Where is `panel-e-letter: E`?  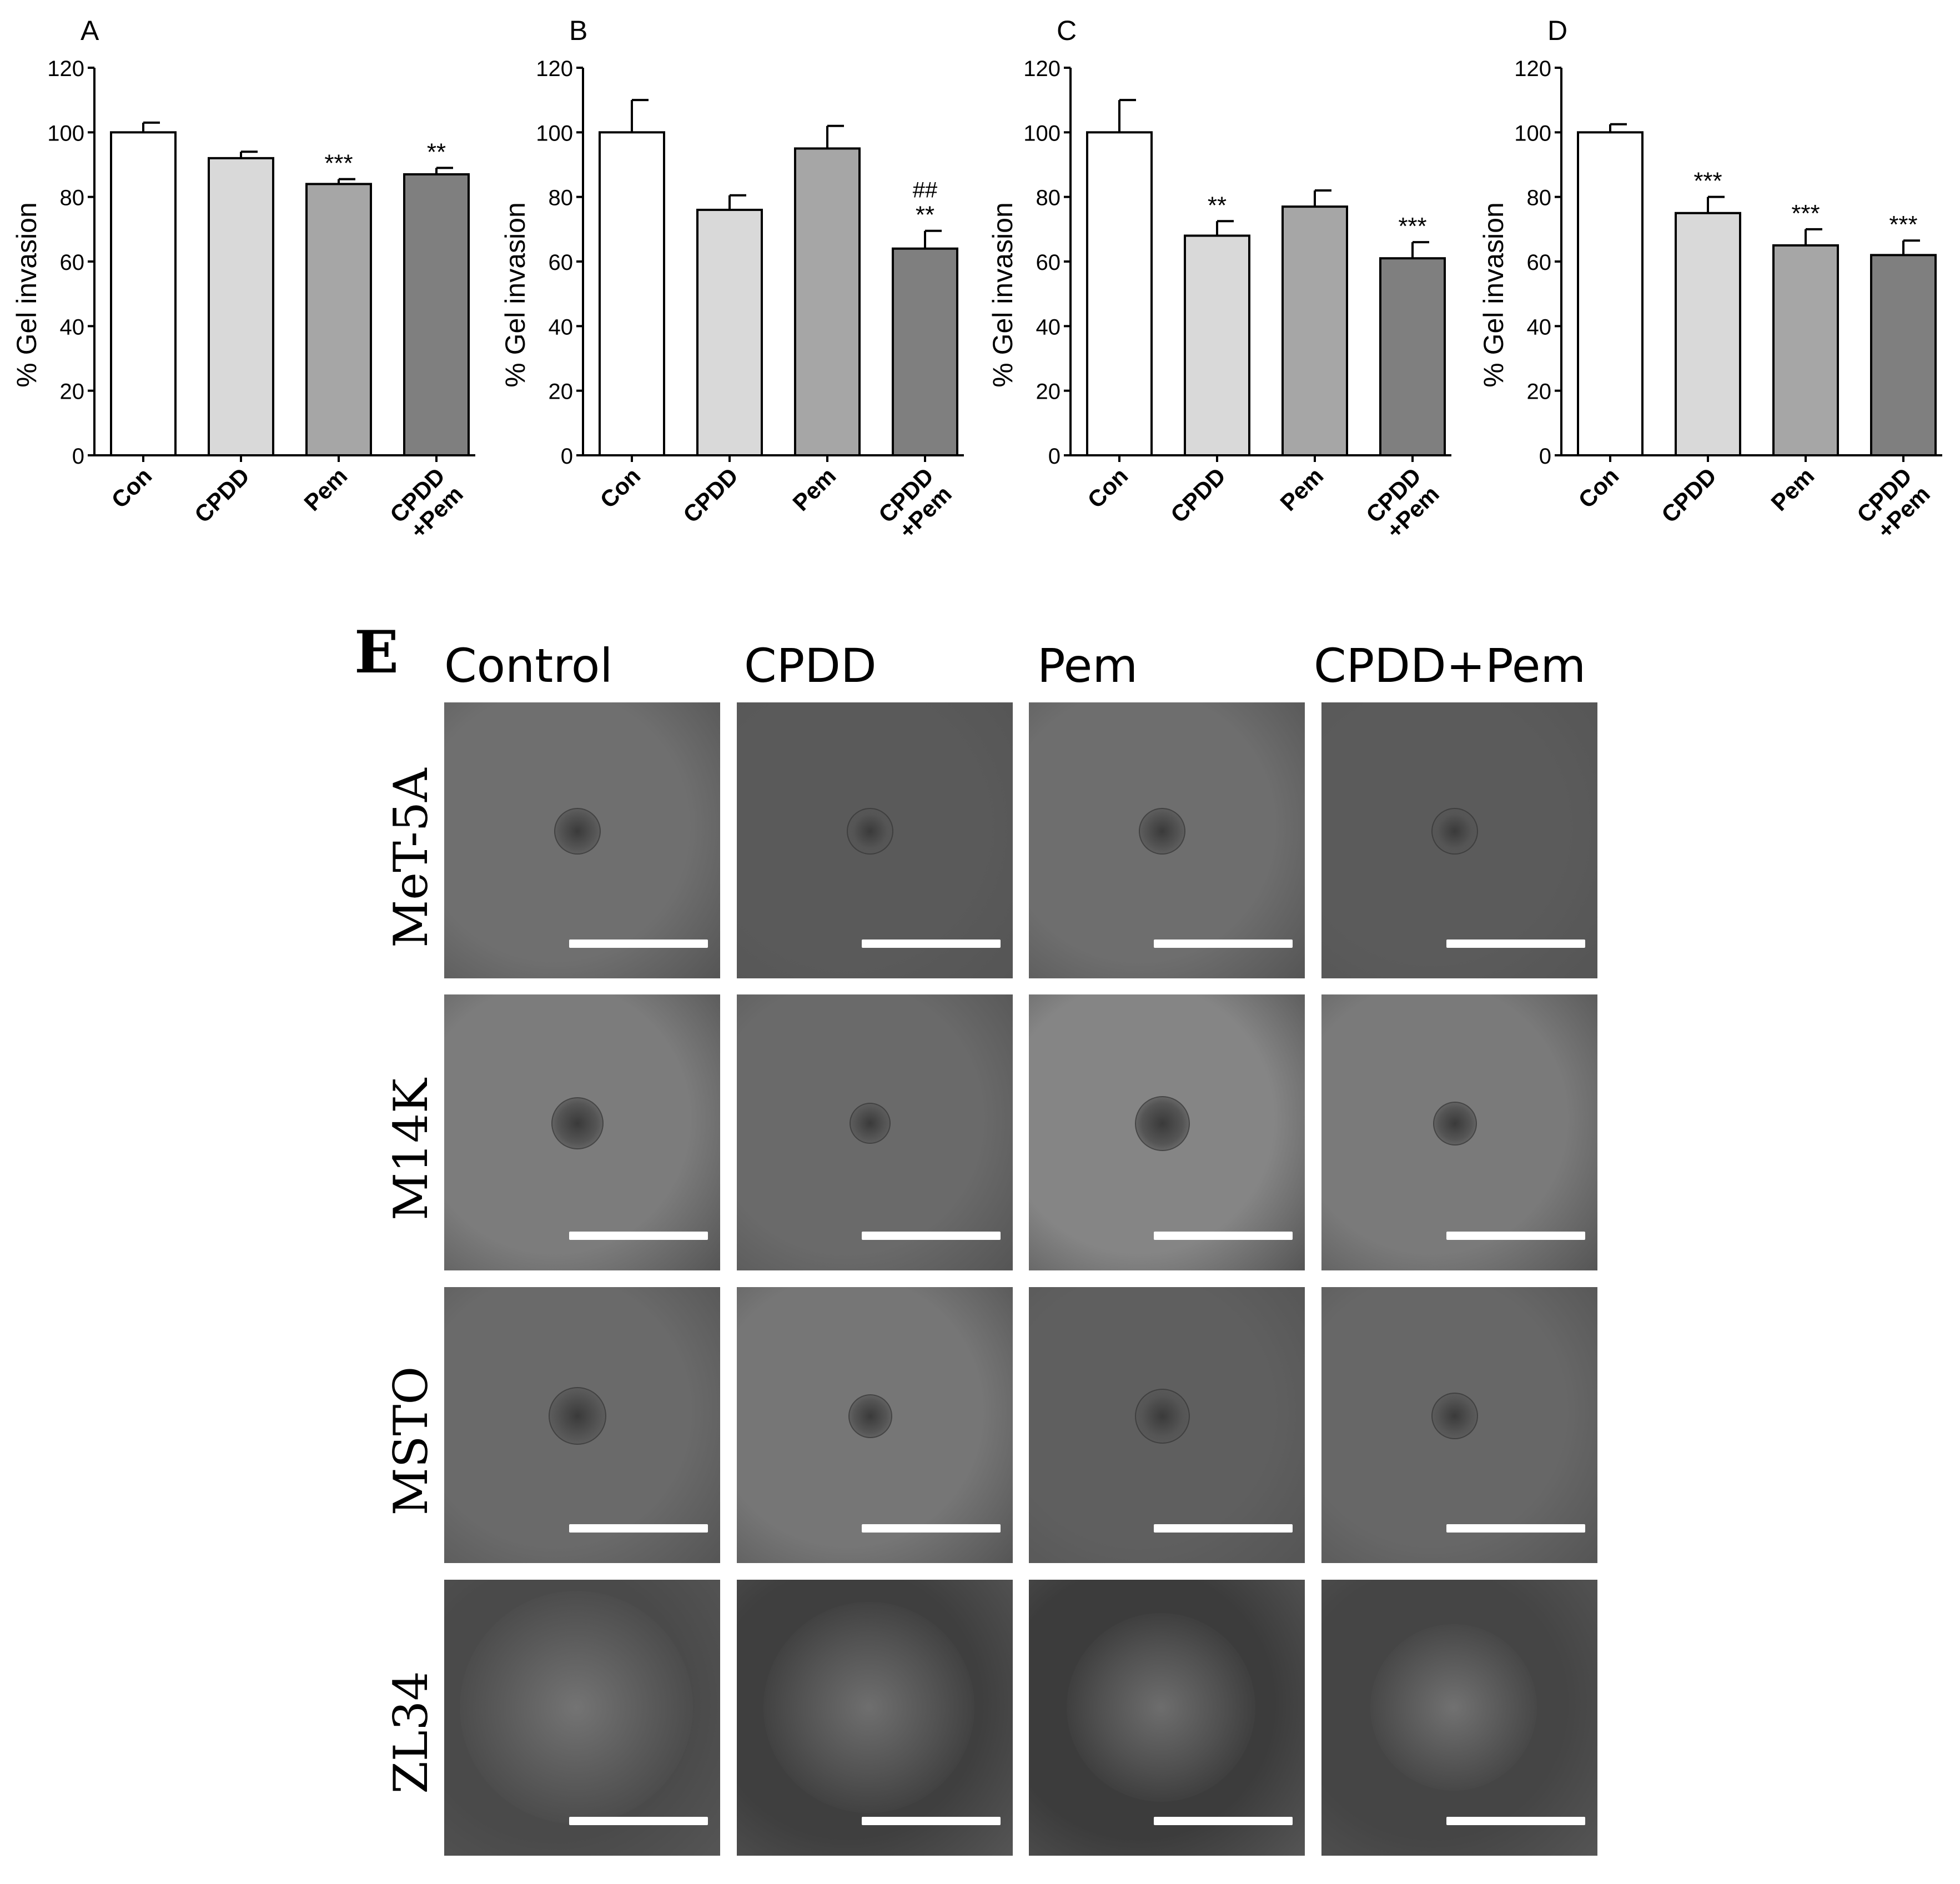
panel-e-letter: E is located at coordinates (376, 651).